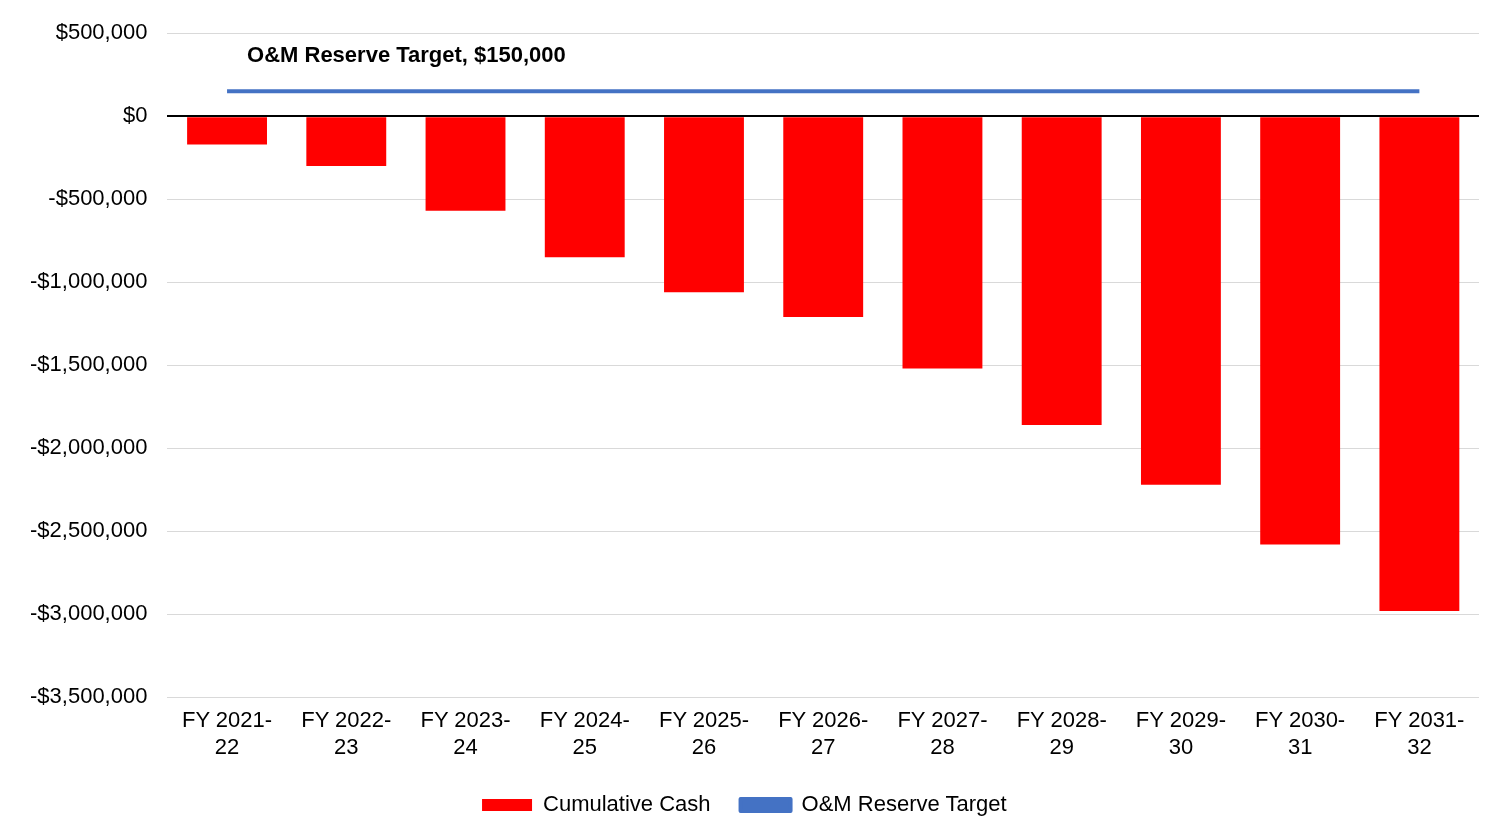  I want to click on x-tick-label: FY 2031-32, so click(1419, 733).